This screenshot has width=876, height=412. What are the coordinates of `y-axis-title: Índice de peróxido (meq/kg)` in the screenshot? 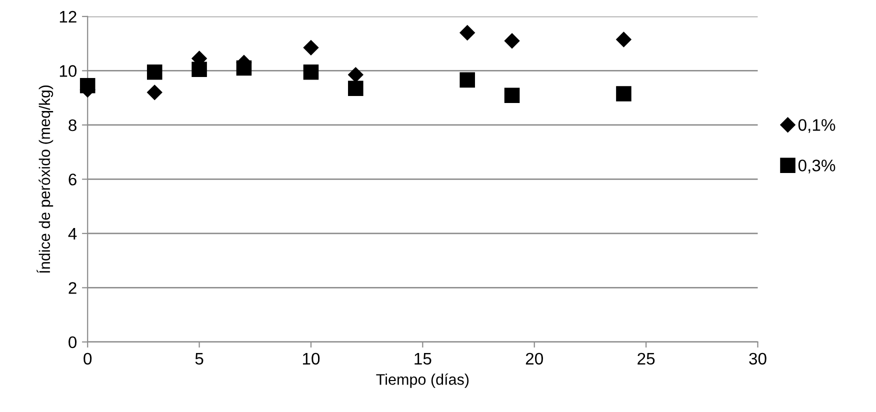 It's located at (45, 179).